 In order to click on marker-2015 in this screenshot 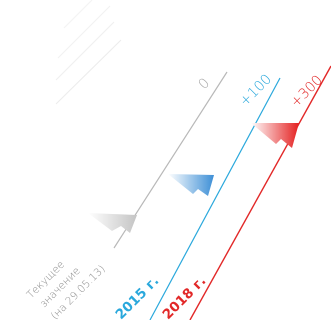, I will do `click(191, 185)`.